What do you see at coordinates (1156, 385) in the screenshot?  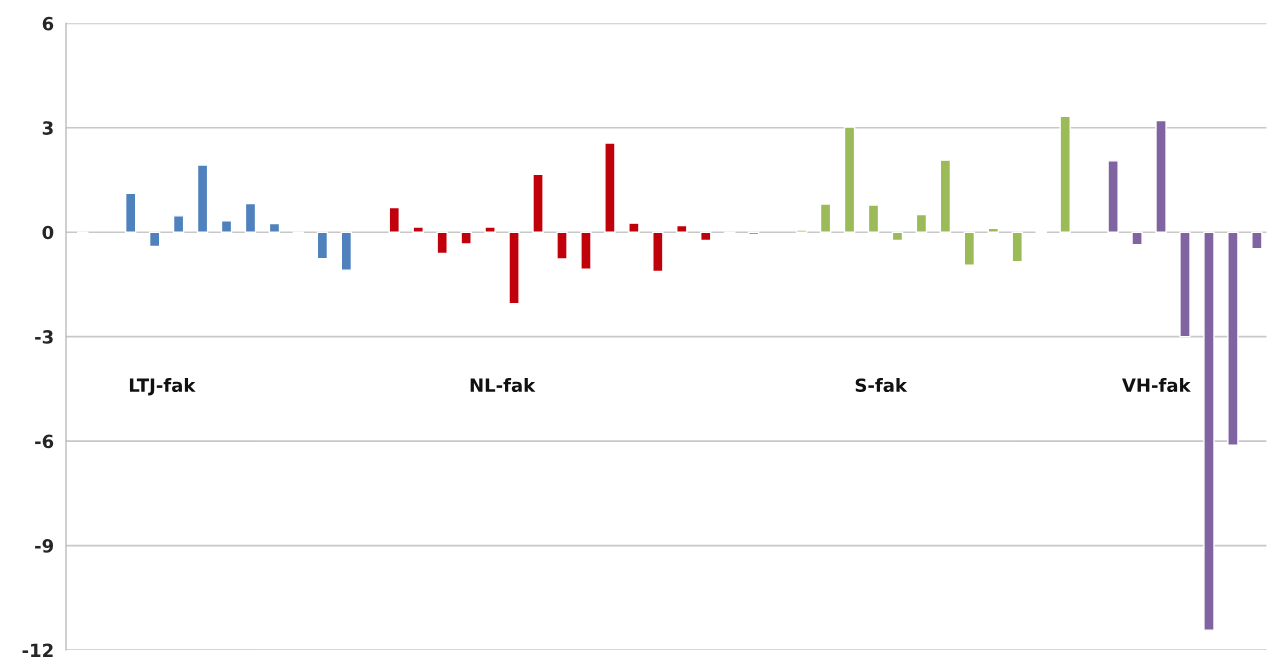 I see `annotation: VH-fak` at bounding box center [1156, 385].